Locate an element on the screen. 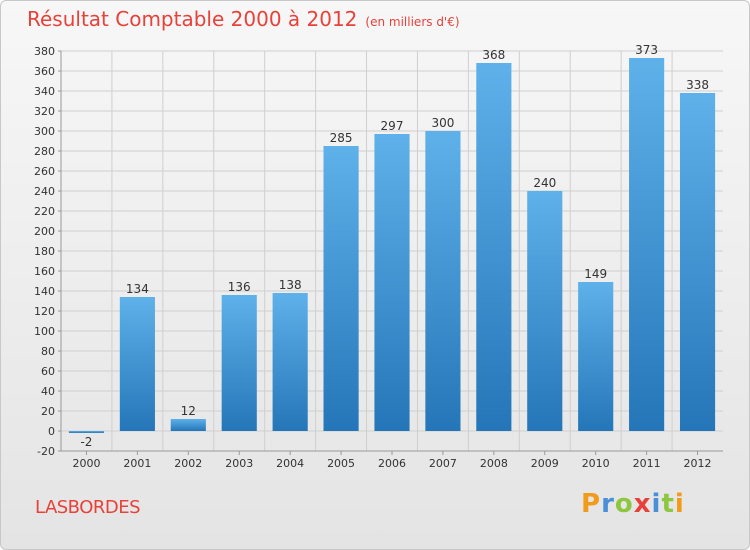  x-tick-label: 2006 is located at coordinates (392, 463).